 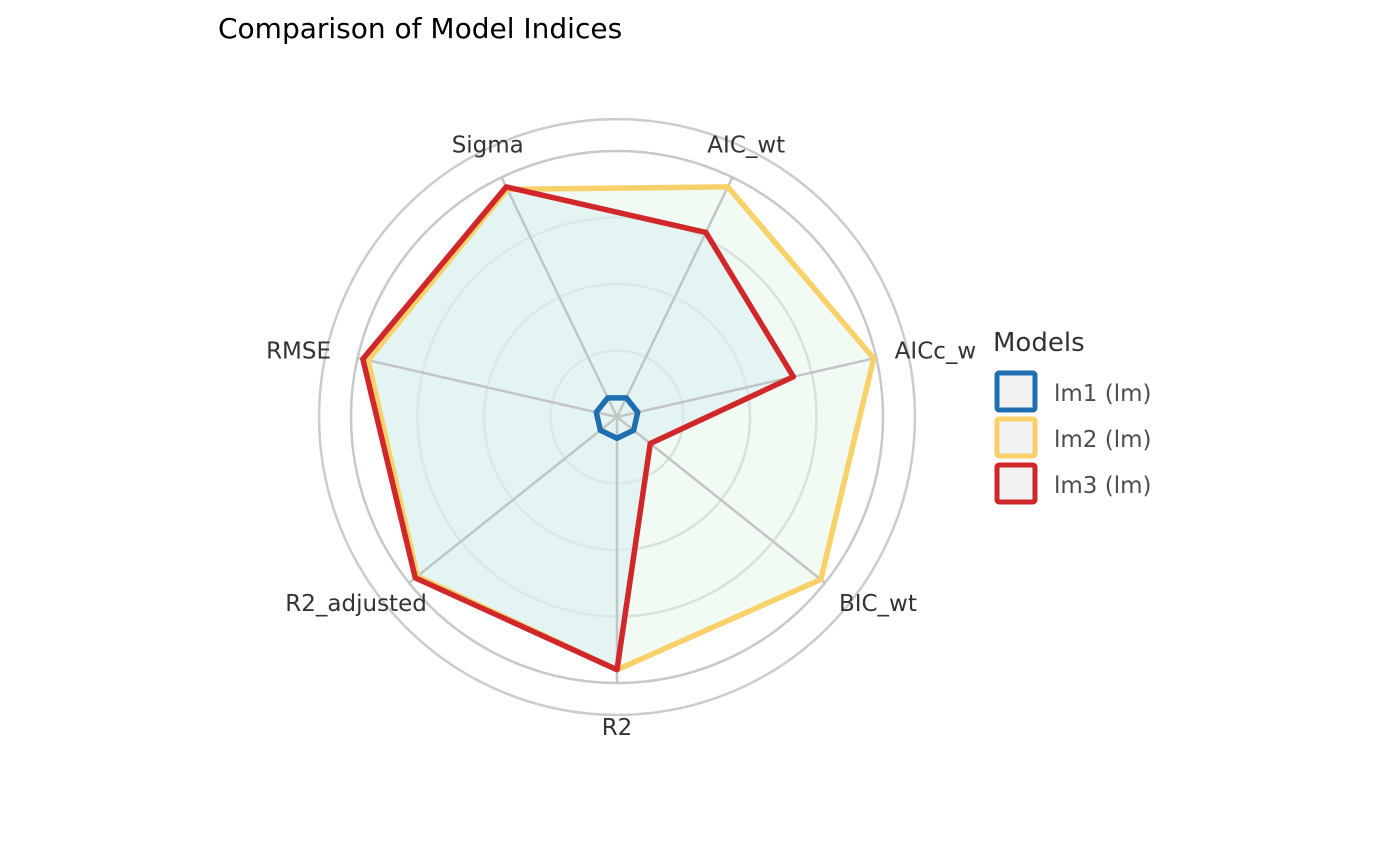 What do you see at coordinates (1102, 440) in the screenshot?
I see `legend-label-2: lm2 (lm)` at bounding box center [1102, 440].